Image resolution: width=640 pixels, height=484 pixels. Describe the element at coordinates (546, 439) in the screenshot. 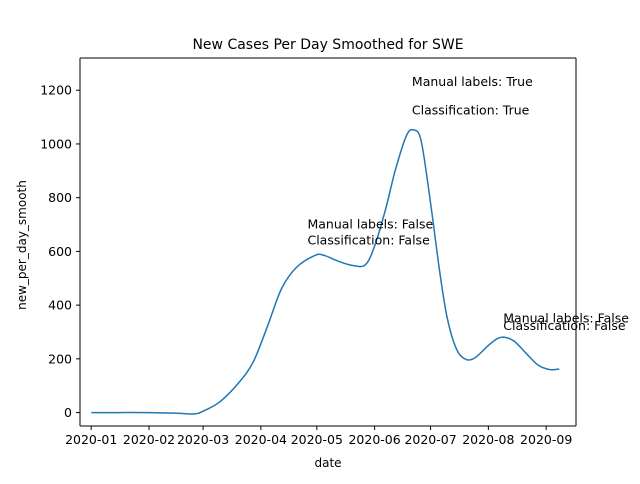

I see `x-tick-label: 2020-09` at that location.